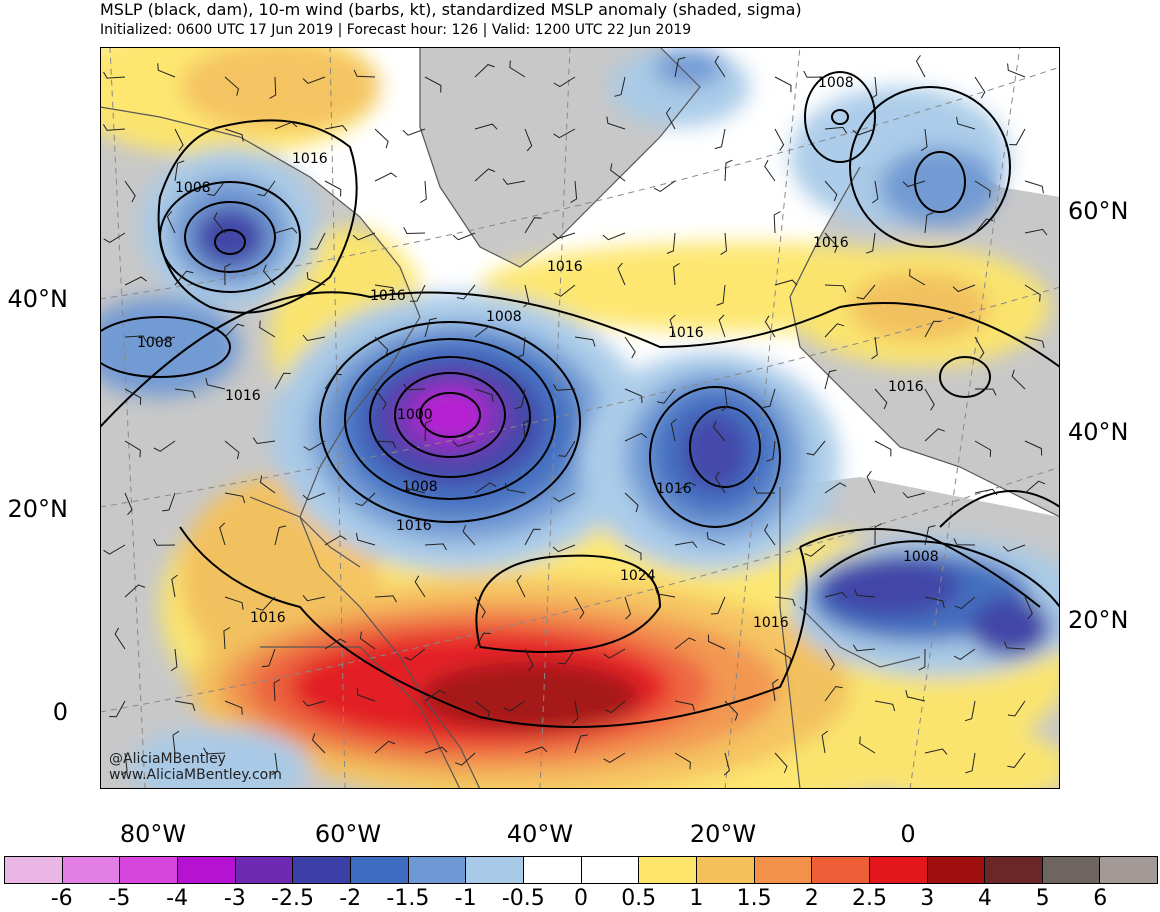 This screenshot has height=912, width=1160. Describe the element at coordinates (167, 759) in the screenshot. I see `credit-handle: @AliciaMBentley` at that location.